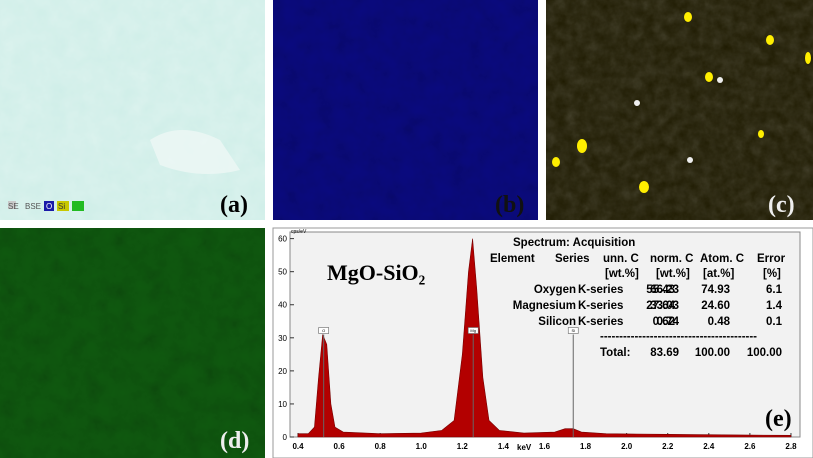  I want to click on legend-label: SE, so click(13, 206).